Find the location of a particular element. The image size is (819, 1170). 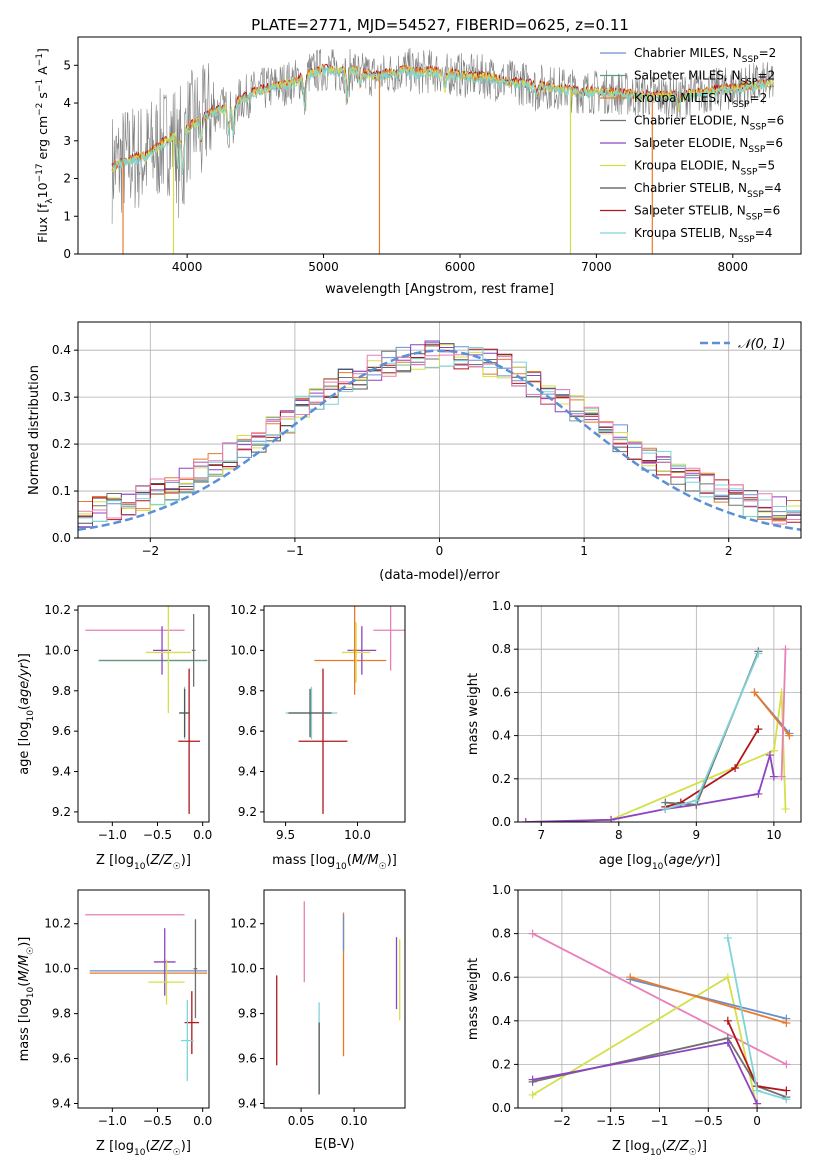

x-tick-label: 0.10 is located at coordinates (354, 1121).